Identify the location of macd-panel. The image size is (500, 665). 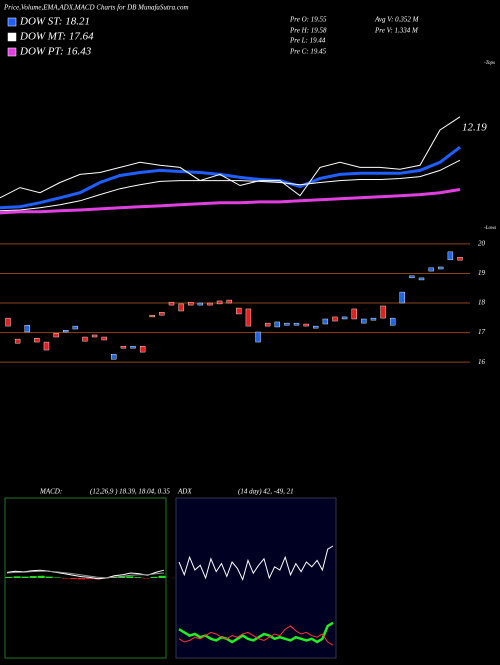
(85, 578).